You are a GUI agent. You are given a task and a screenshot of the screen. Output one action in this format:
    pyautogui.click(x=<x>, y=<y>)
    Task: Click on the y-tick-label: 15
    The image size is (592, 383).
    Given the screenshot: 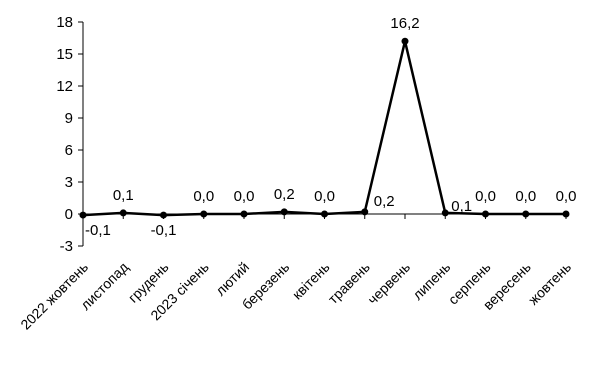 What is the action you would take?
    pyautogui.click(x=64, y=54)
    